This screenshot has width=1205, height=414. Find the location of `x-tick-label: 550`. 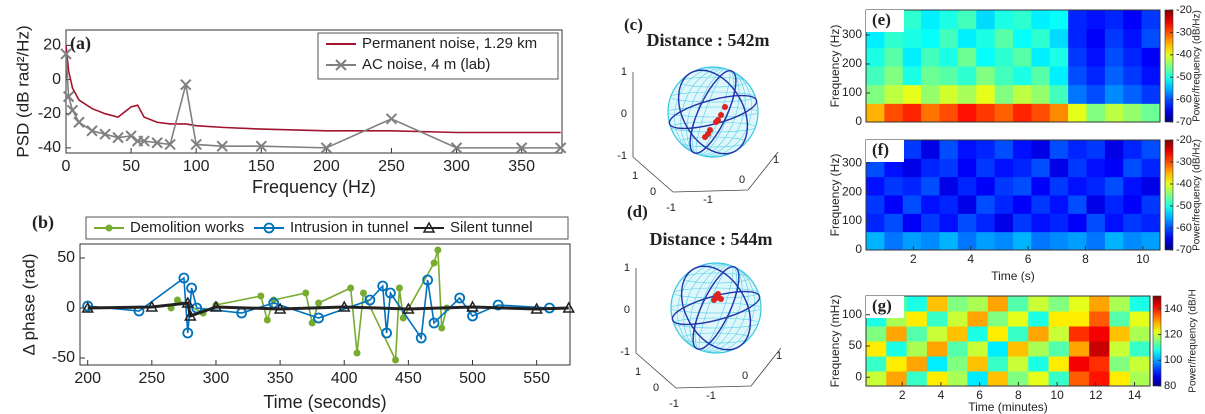

x-tick-label: 550 is located at coordinates (536, 378).